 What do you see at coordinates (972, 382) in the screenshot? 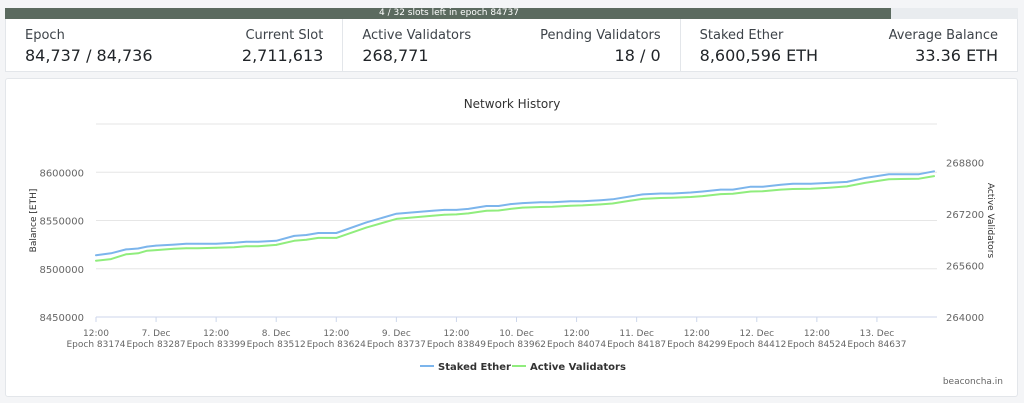
I see `chart-credit: beaconcha.in` at bounding box center [972, 382].